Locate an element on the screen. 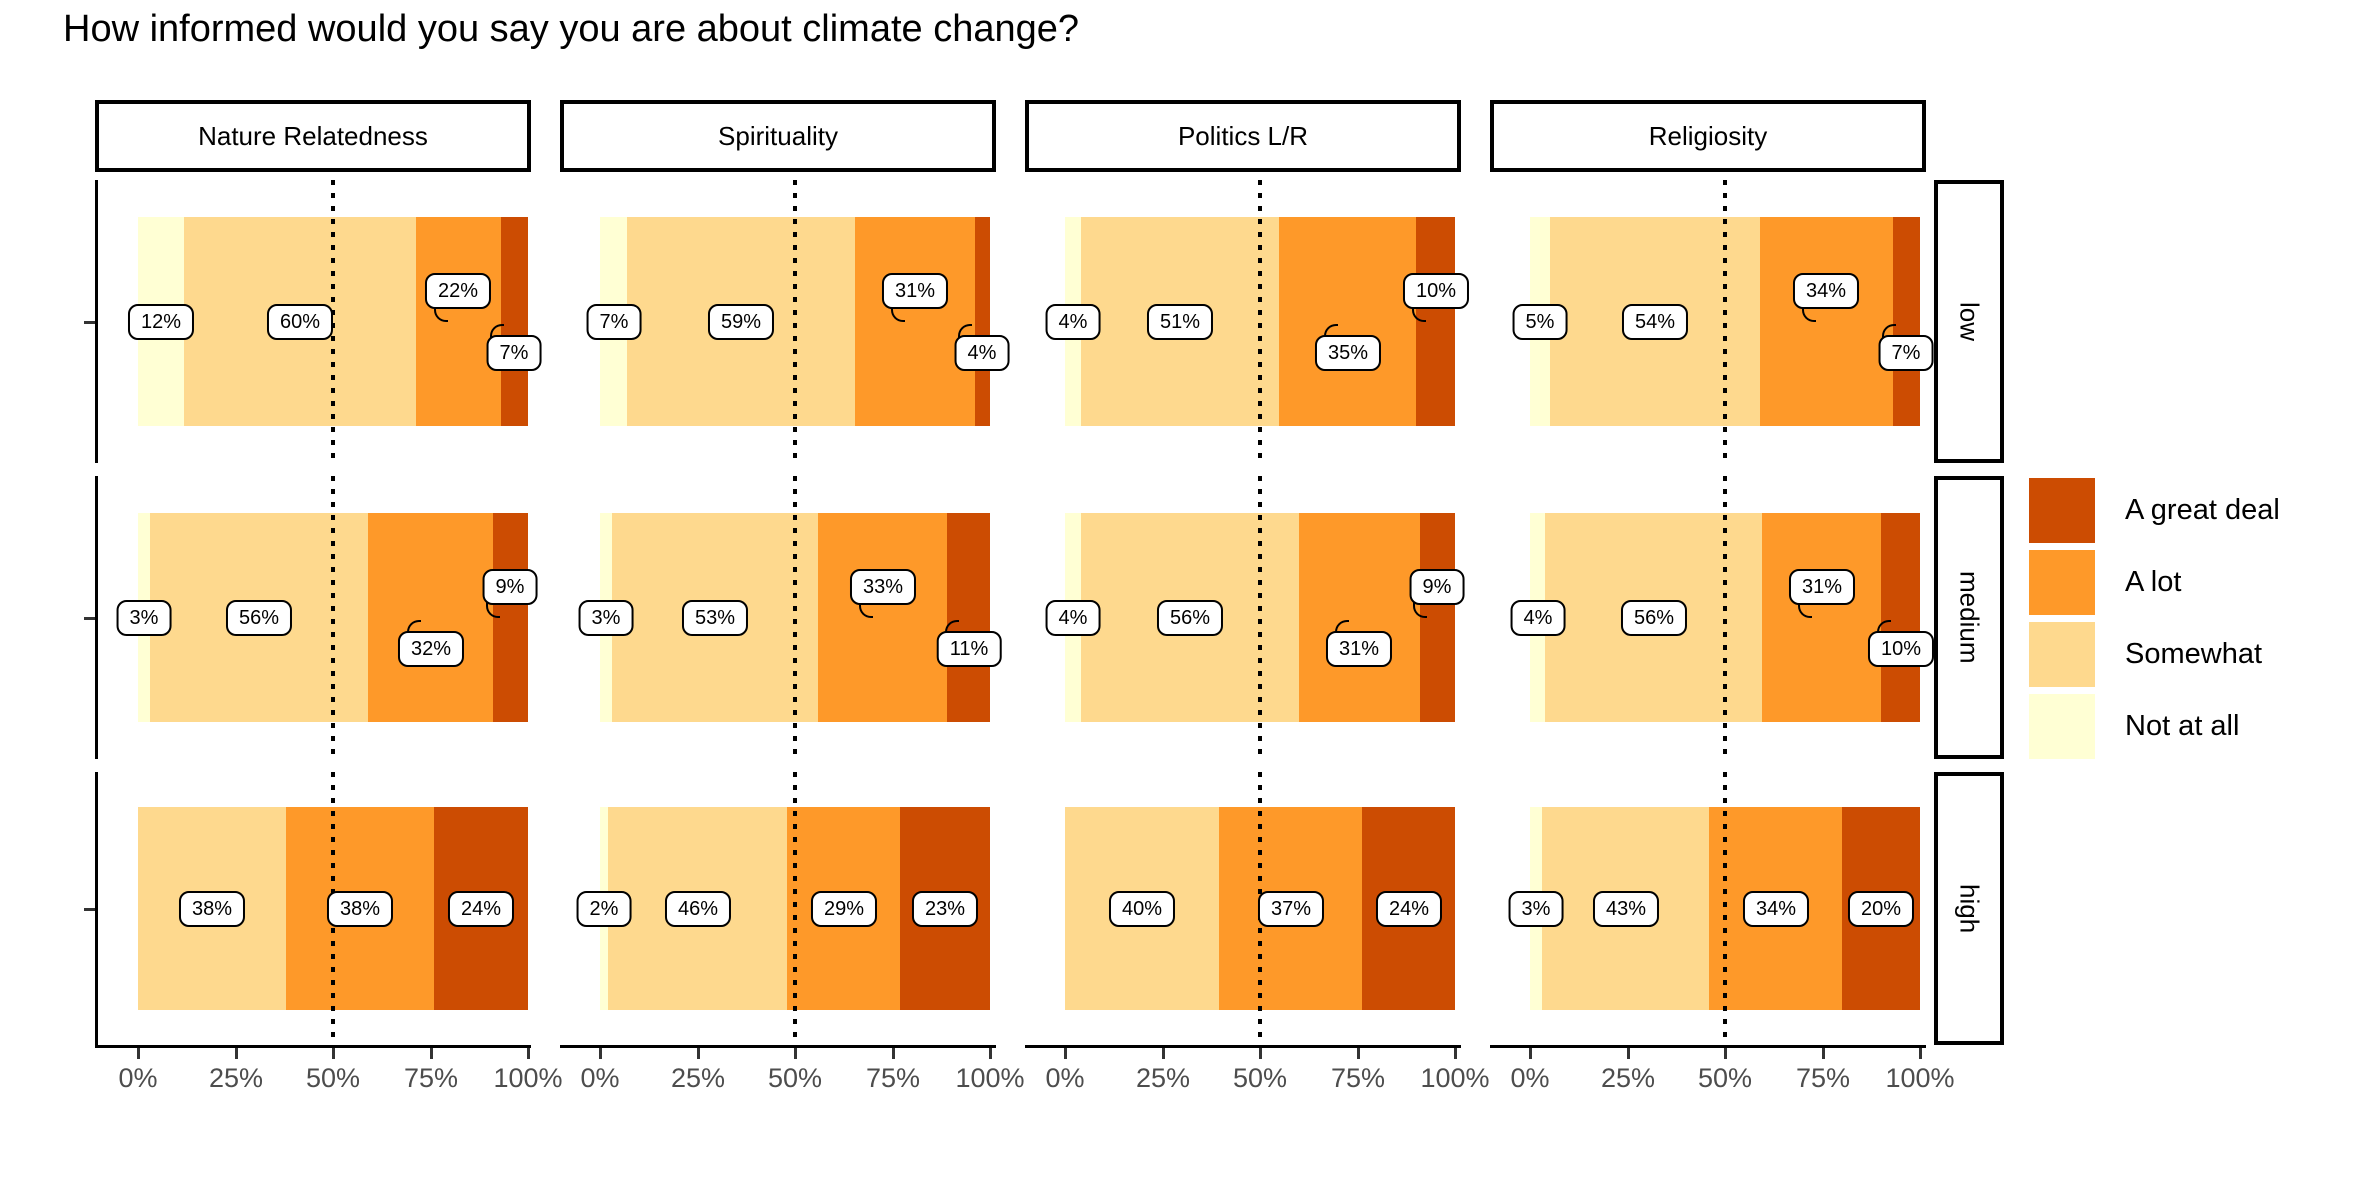  value-label: 24% is located at coordinates (481, 909).